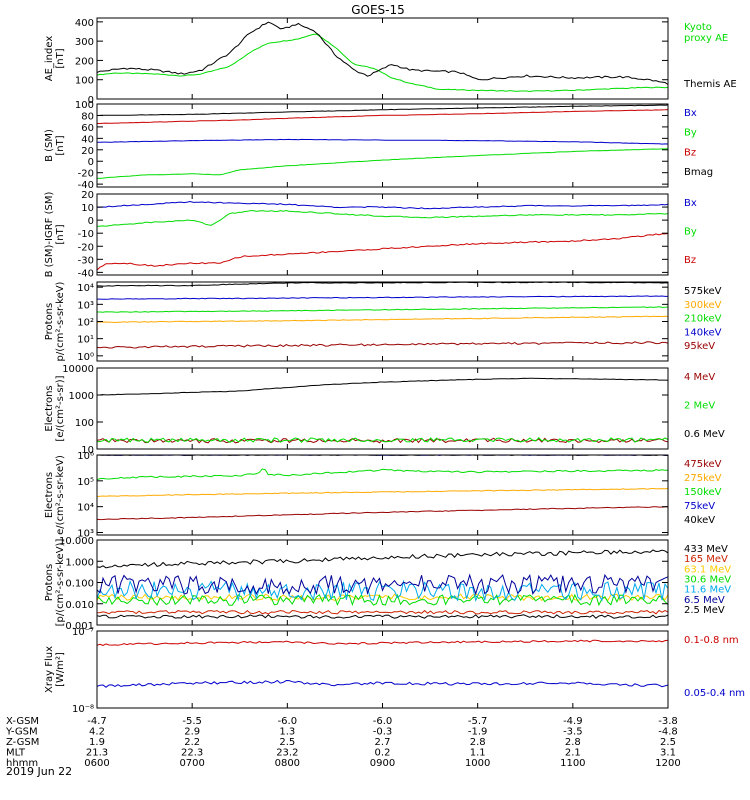  I want to click on legend-entry: 6.5 MeV, so click(704, 600).